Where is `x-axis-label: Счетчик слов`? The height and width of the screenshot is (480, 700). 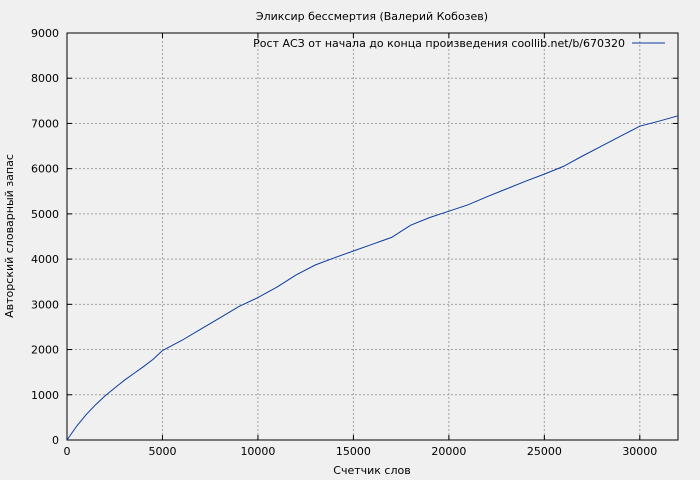
x-axis-label: Счетчик слов is located at coordinates (371, 470).